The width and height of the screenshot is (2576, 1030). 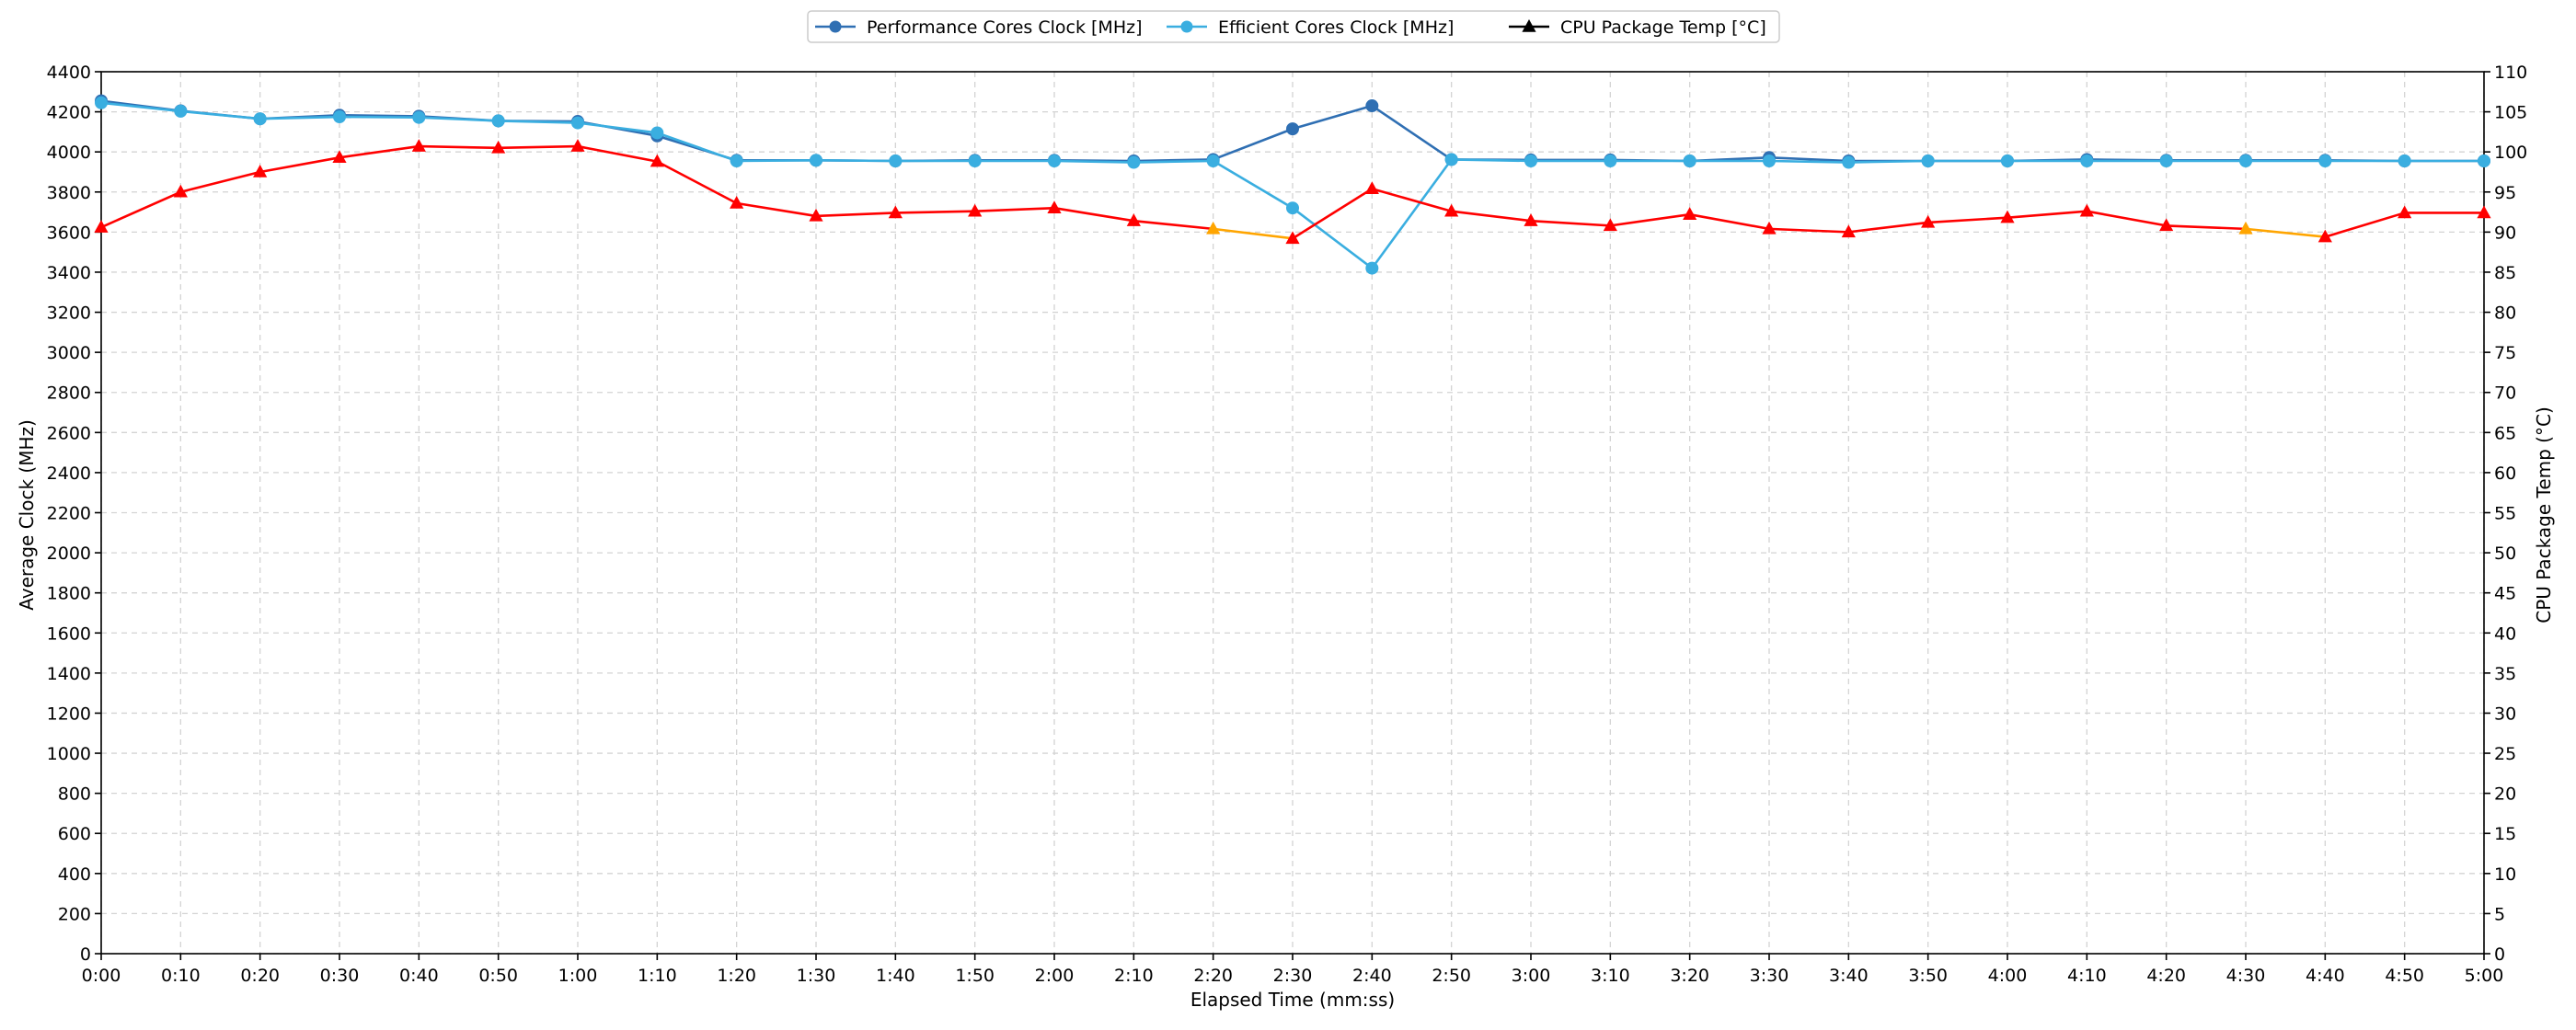 I want to click on y-right-tick-label: 105, so click(x=2510, y=113).